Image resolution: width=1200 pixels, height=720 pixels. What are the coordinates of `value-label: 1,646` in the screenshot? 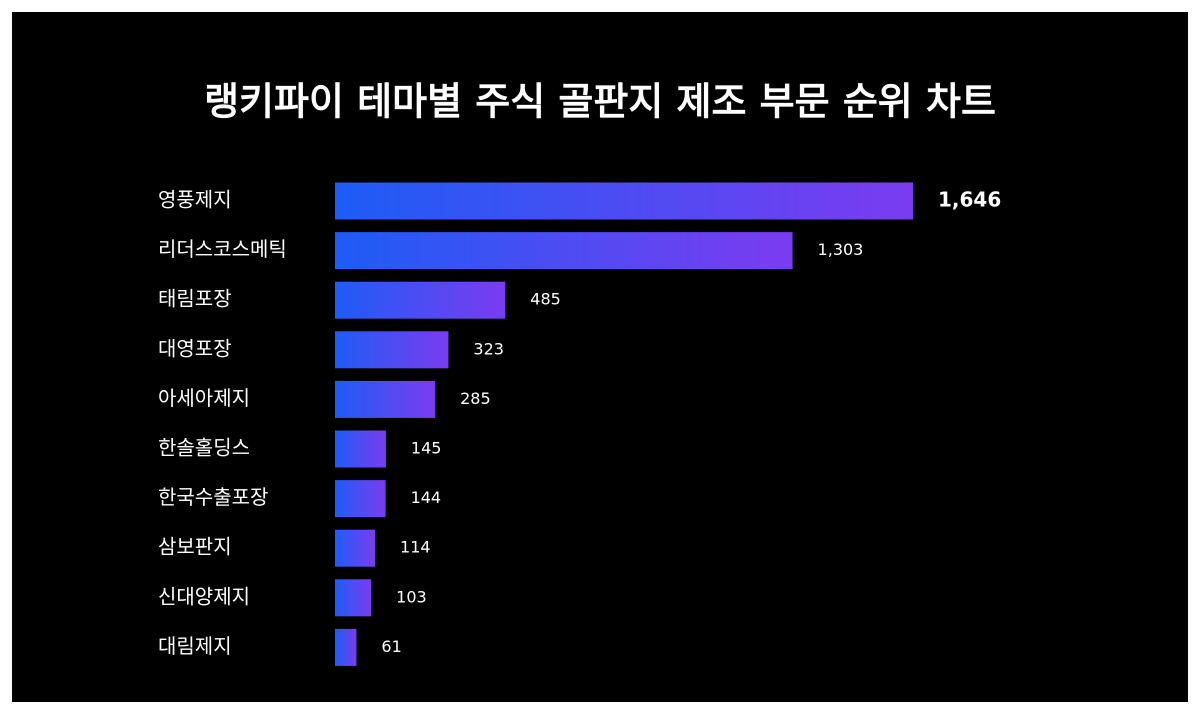 It's located at (969, 200).